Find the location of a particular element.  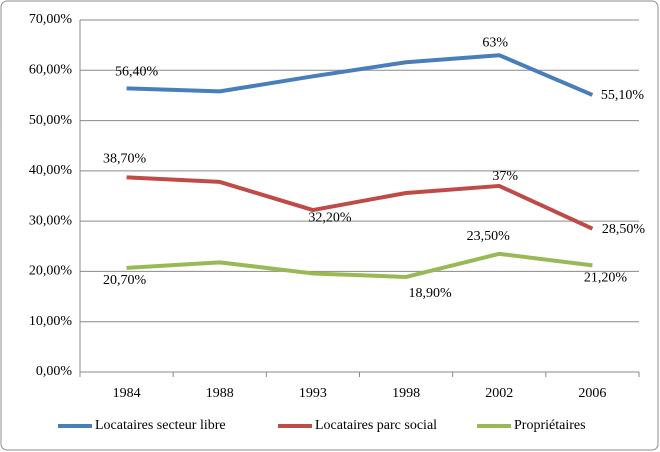

x-tick-label: 2002 is located at coordinates (499, 393).